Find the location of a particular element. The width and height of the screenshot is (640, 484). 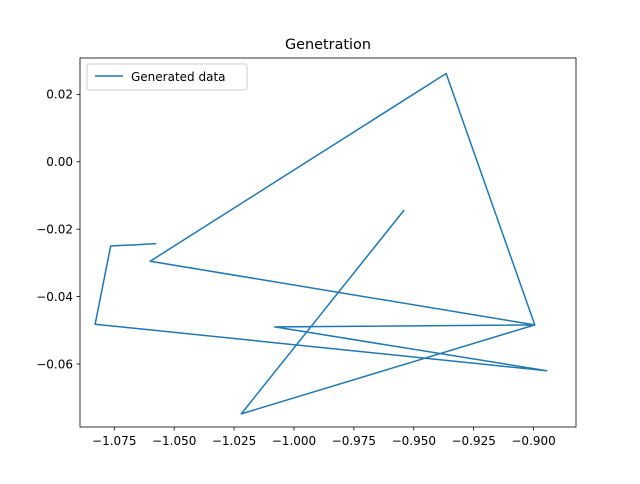

x-tick-label: −0.925 is located at coordinates (473, 441).